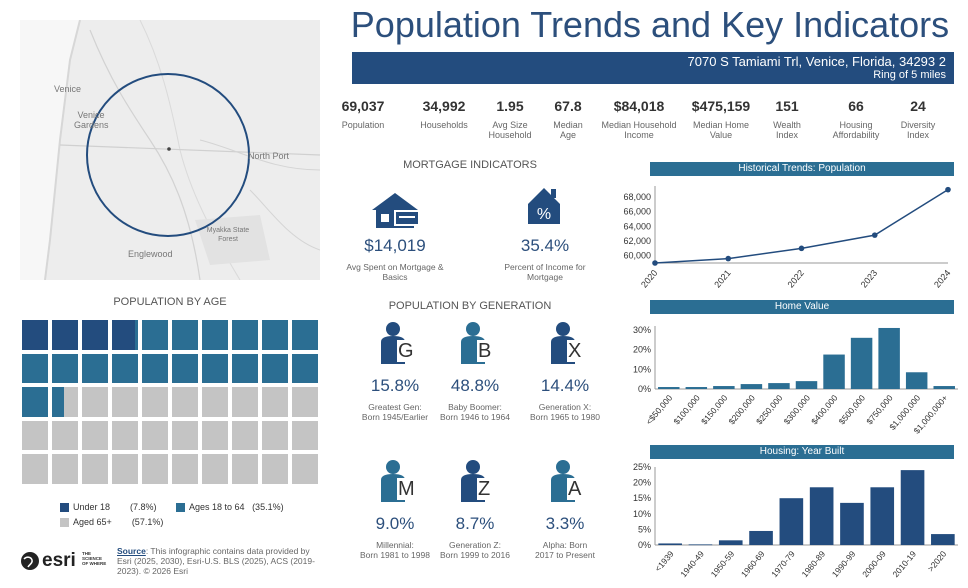 The height and width of the screenshot is (588, 968). Describe the element at coordinates (741, 410) in the screenshot. I see `x-tick-label: $200,000` at that location.